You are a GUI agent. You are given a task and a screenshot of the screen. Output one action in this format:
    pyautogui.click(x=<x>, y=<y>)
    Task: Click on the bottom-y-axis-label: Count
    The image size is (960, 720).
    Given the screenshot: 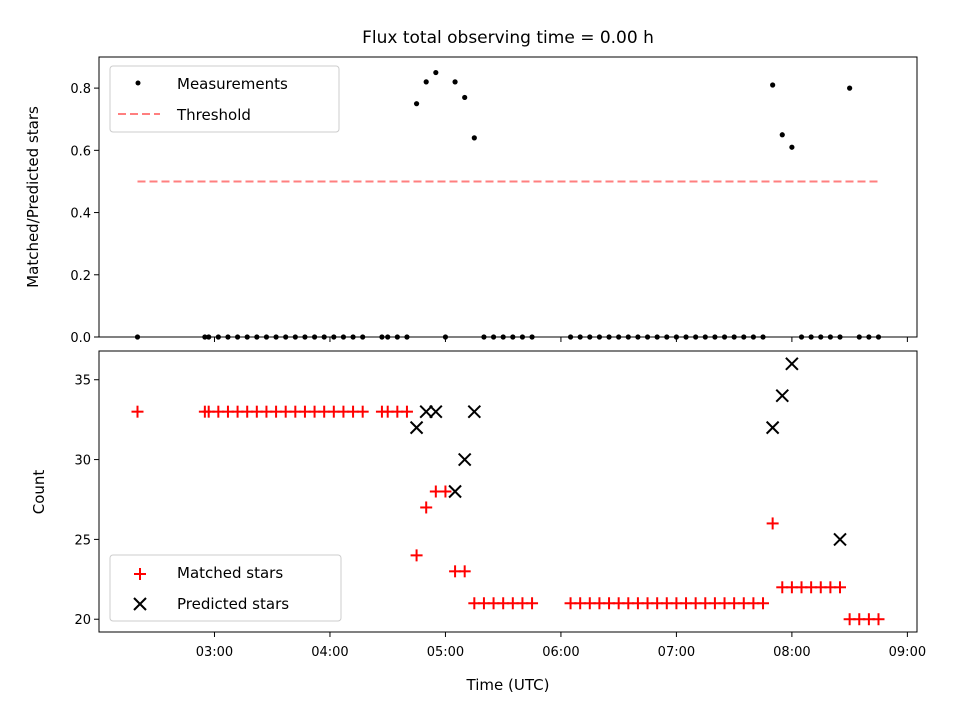 What is the action you would take?
    pyautogui.click(x=39, y=492)
    